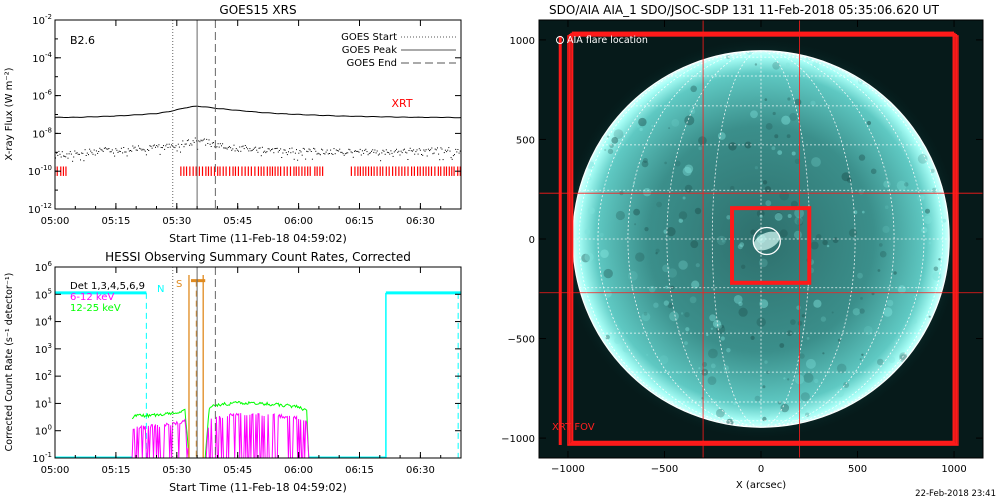 This screenshot has width=1000, height=500. What do you see at coordinates (43, 403) in the screenshot?
I see `hessi-y-tick-label: 10¹` at bounding box center [43, 403].